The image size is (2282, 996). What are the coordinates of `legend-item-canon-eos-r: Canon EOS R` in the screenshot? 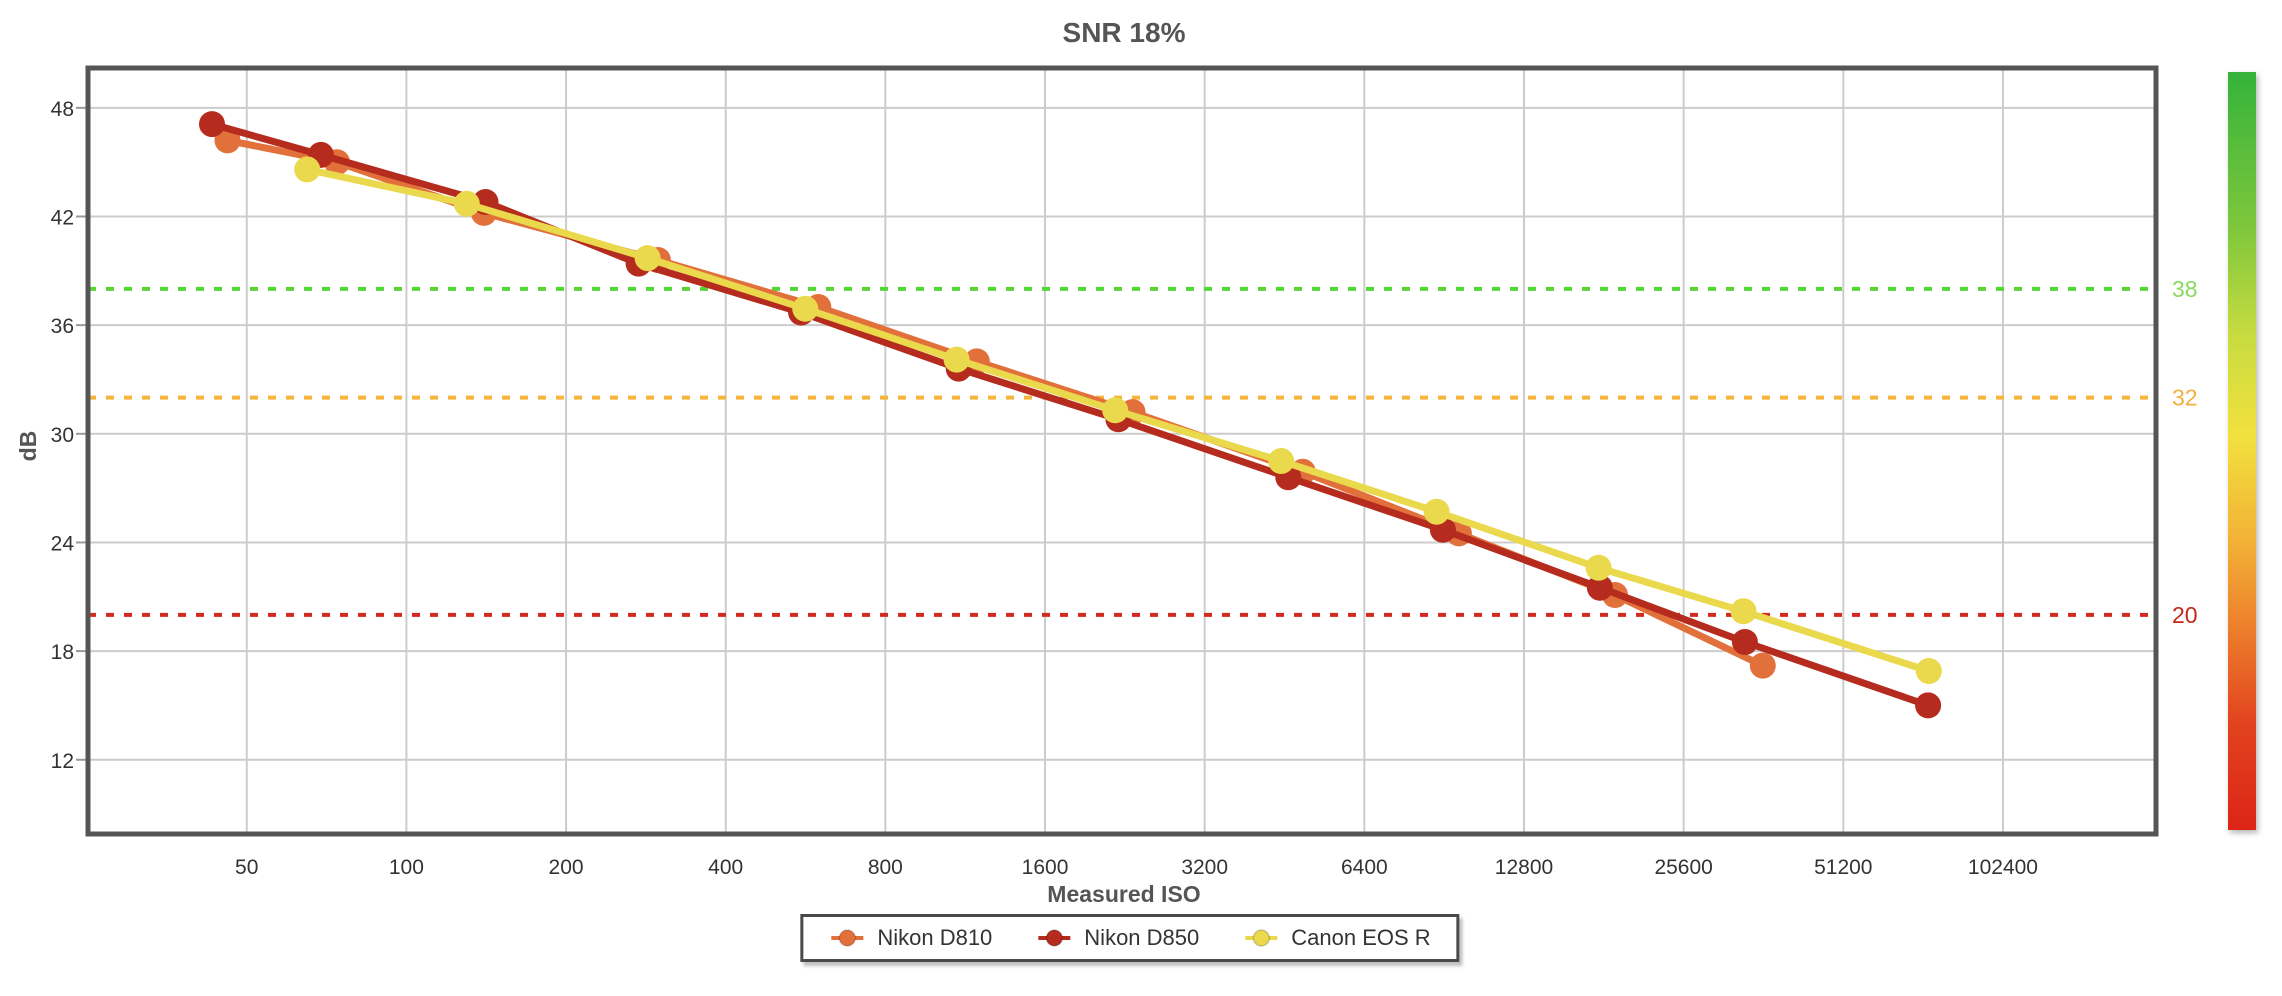 It's located at (1337, 938).